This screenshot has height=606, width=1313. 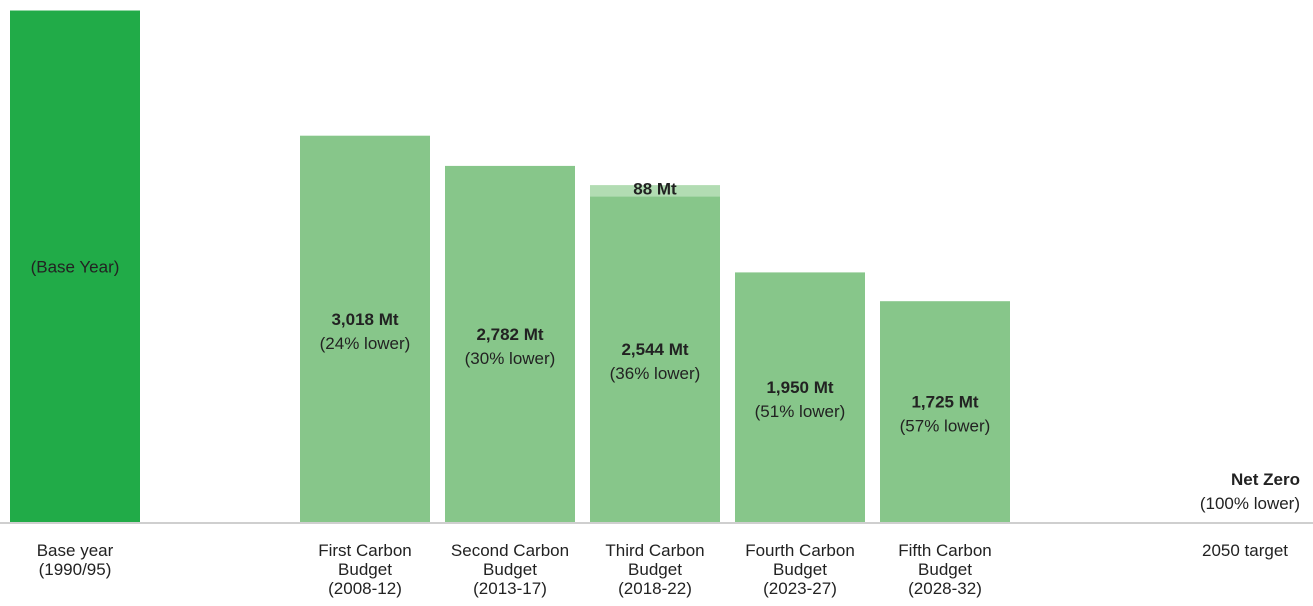 I want to click on bar-fifth-pct-label: (57% lower), so click(x=945, y=426).